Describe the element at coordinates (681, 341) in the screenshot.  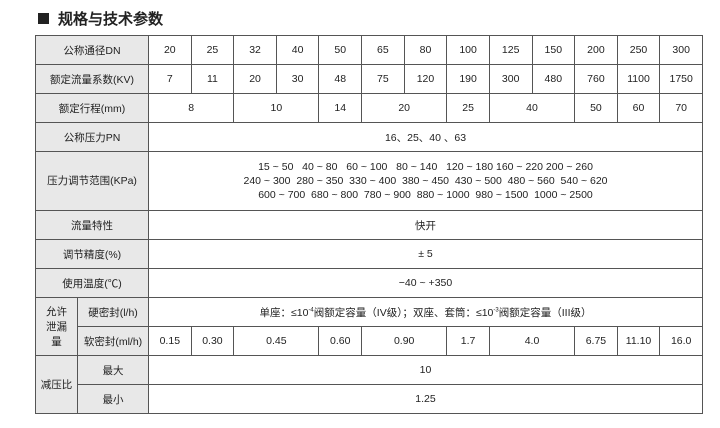
I see `cell: 16.0` at that location.